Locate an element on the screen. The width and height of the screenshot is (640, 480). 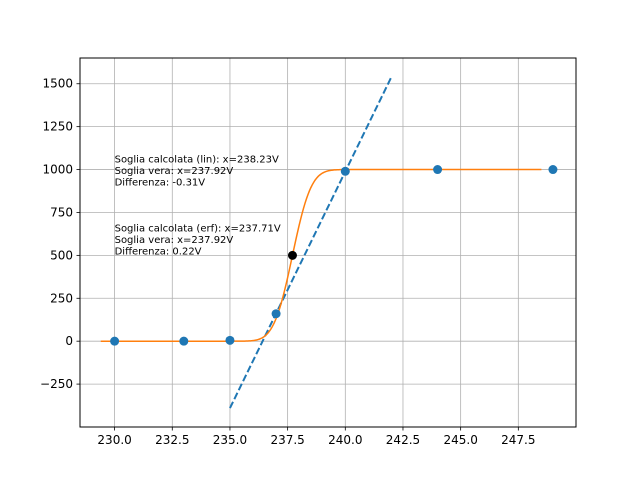
x-tick-label: 232.5 is located at coordinates (172, 440).